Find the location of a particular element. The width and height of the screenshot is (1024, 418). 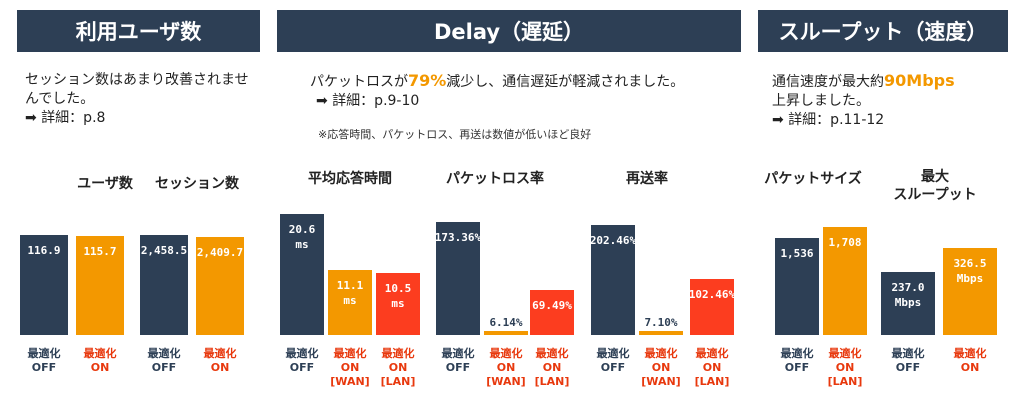

data-label: 173.36% is located at coordinates (458, 237).